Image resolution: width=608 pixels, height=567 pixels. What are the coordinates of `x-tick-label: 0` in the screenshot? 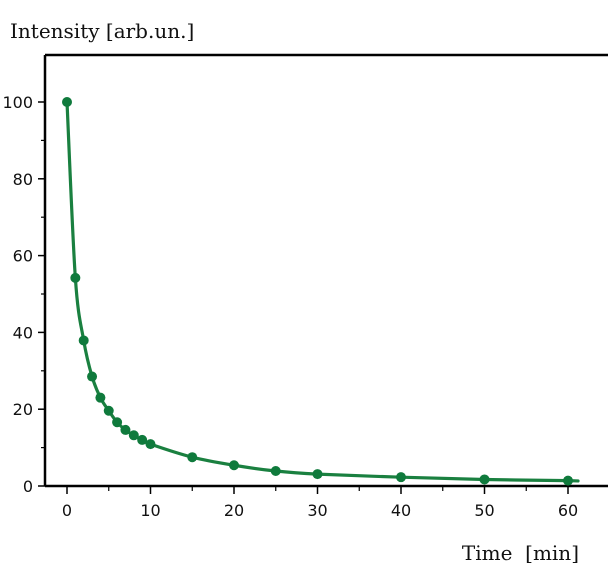 It's located at (67, 510).